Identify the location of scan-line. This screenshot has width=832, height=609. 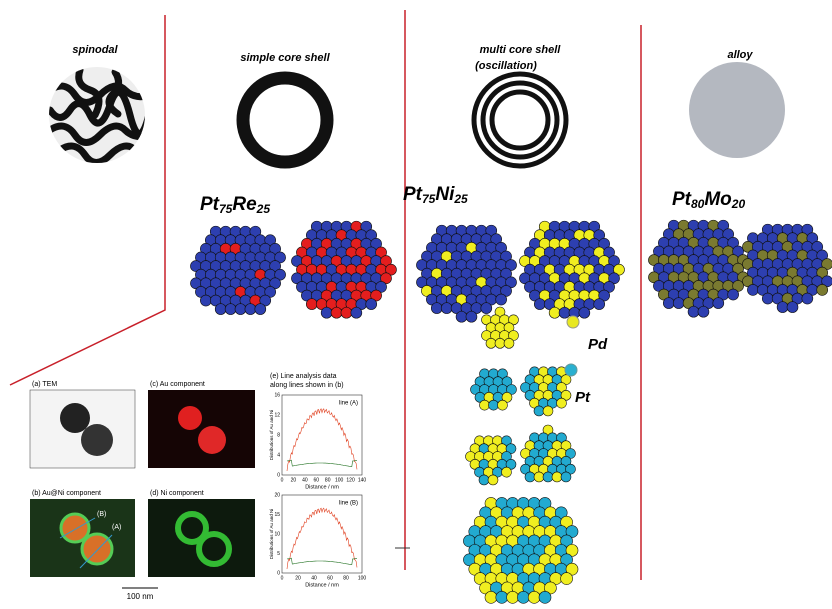
(77, 528).